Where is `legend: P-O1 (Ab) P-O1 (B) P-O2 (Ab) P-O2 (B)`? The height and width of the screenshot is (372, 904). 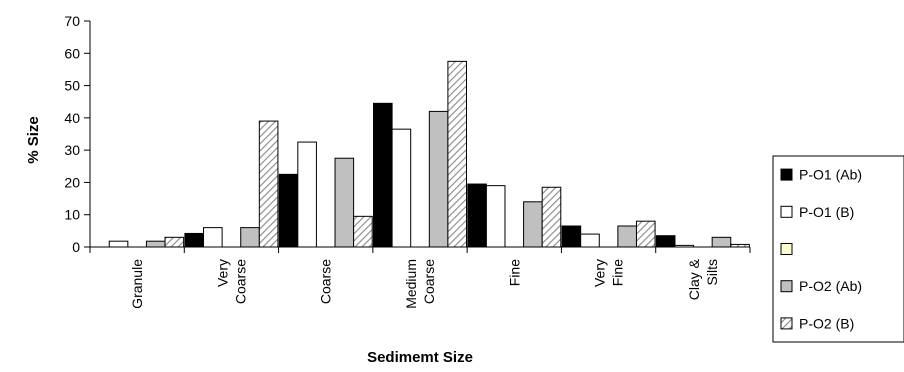
legend: P-O1 (Ab) P-O1 (B) P-O2 (Ab) P-O2 (B) is located at coordinates (838, 249).